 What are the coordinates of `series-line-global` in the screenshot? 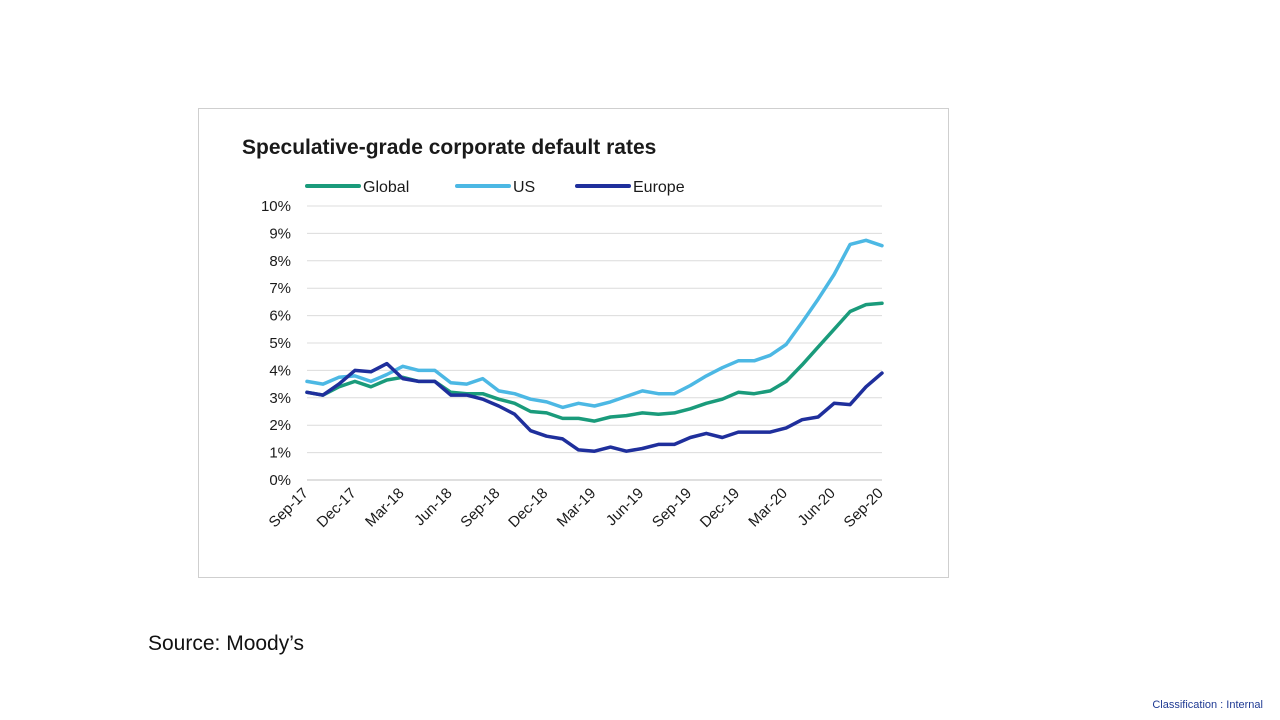 It's located at (594, 362).